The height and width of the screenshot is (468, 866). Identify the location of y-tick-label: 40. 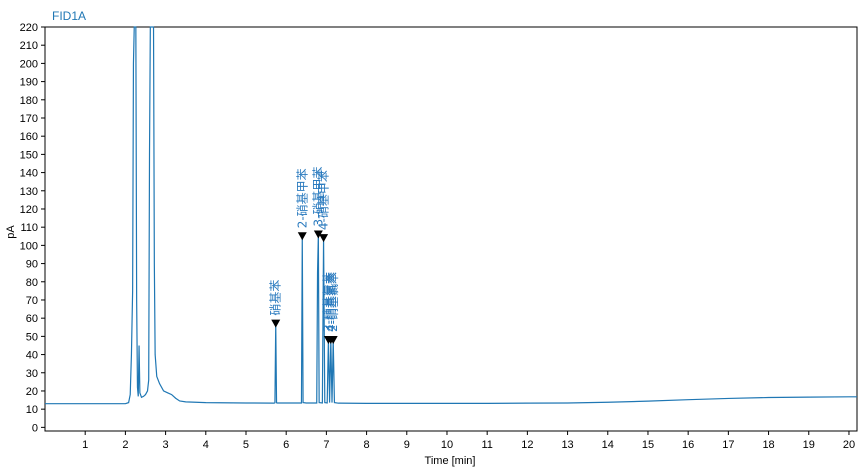
(32, 356).